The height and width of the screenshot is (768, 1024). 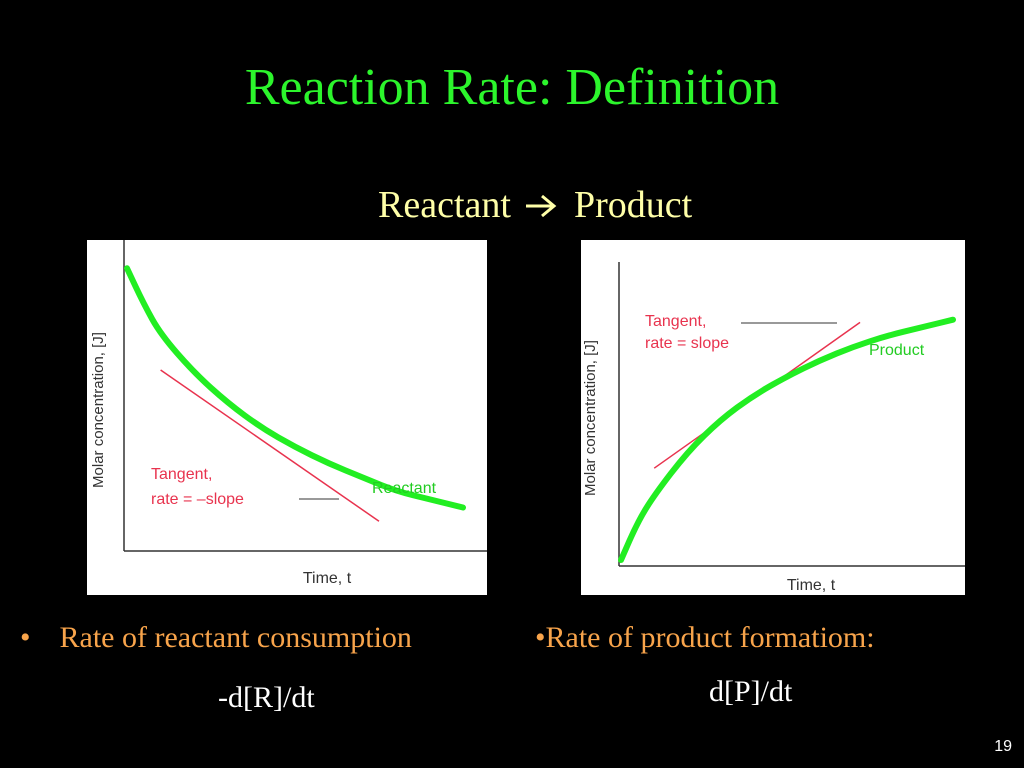 What do you see at coordinates (266, 697) in the screenshot?
I see `reactant-rate-formula: -d[R]/dt` at bounding box center [266, 697].